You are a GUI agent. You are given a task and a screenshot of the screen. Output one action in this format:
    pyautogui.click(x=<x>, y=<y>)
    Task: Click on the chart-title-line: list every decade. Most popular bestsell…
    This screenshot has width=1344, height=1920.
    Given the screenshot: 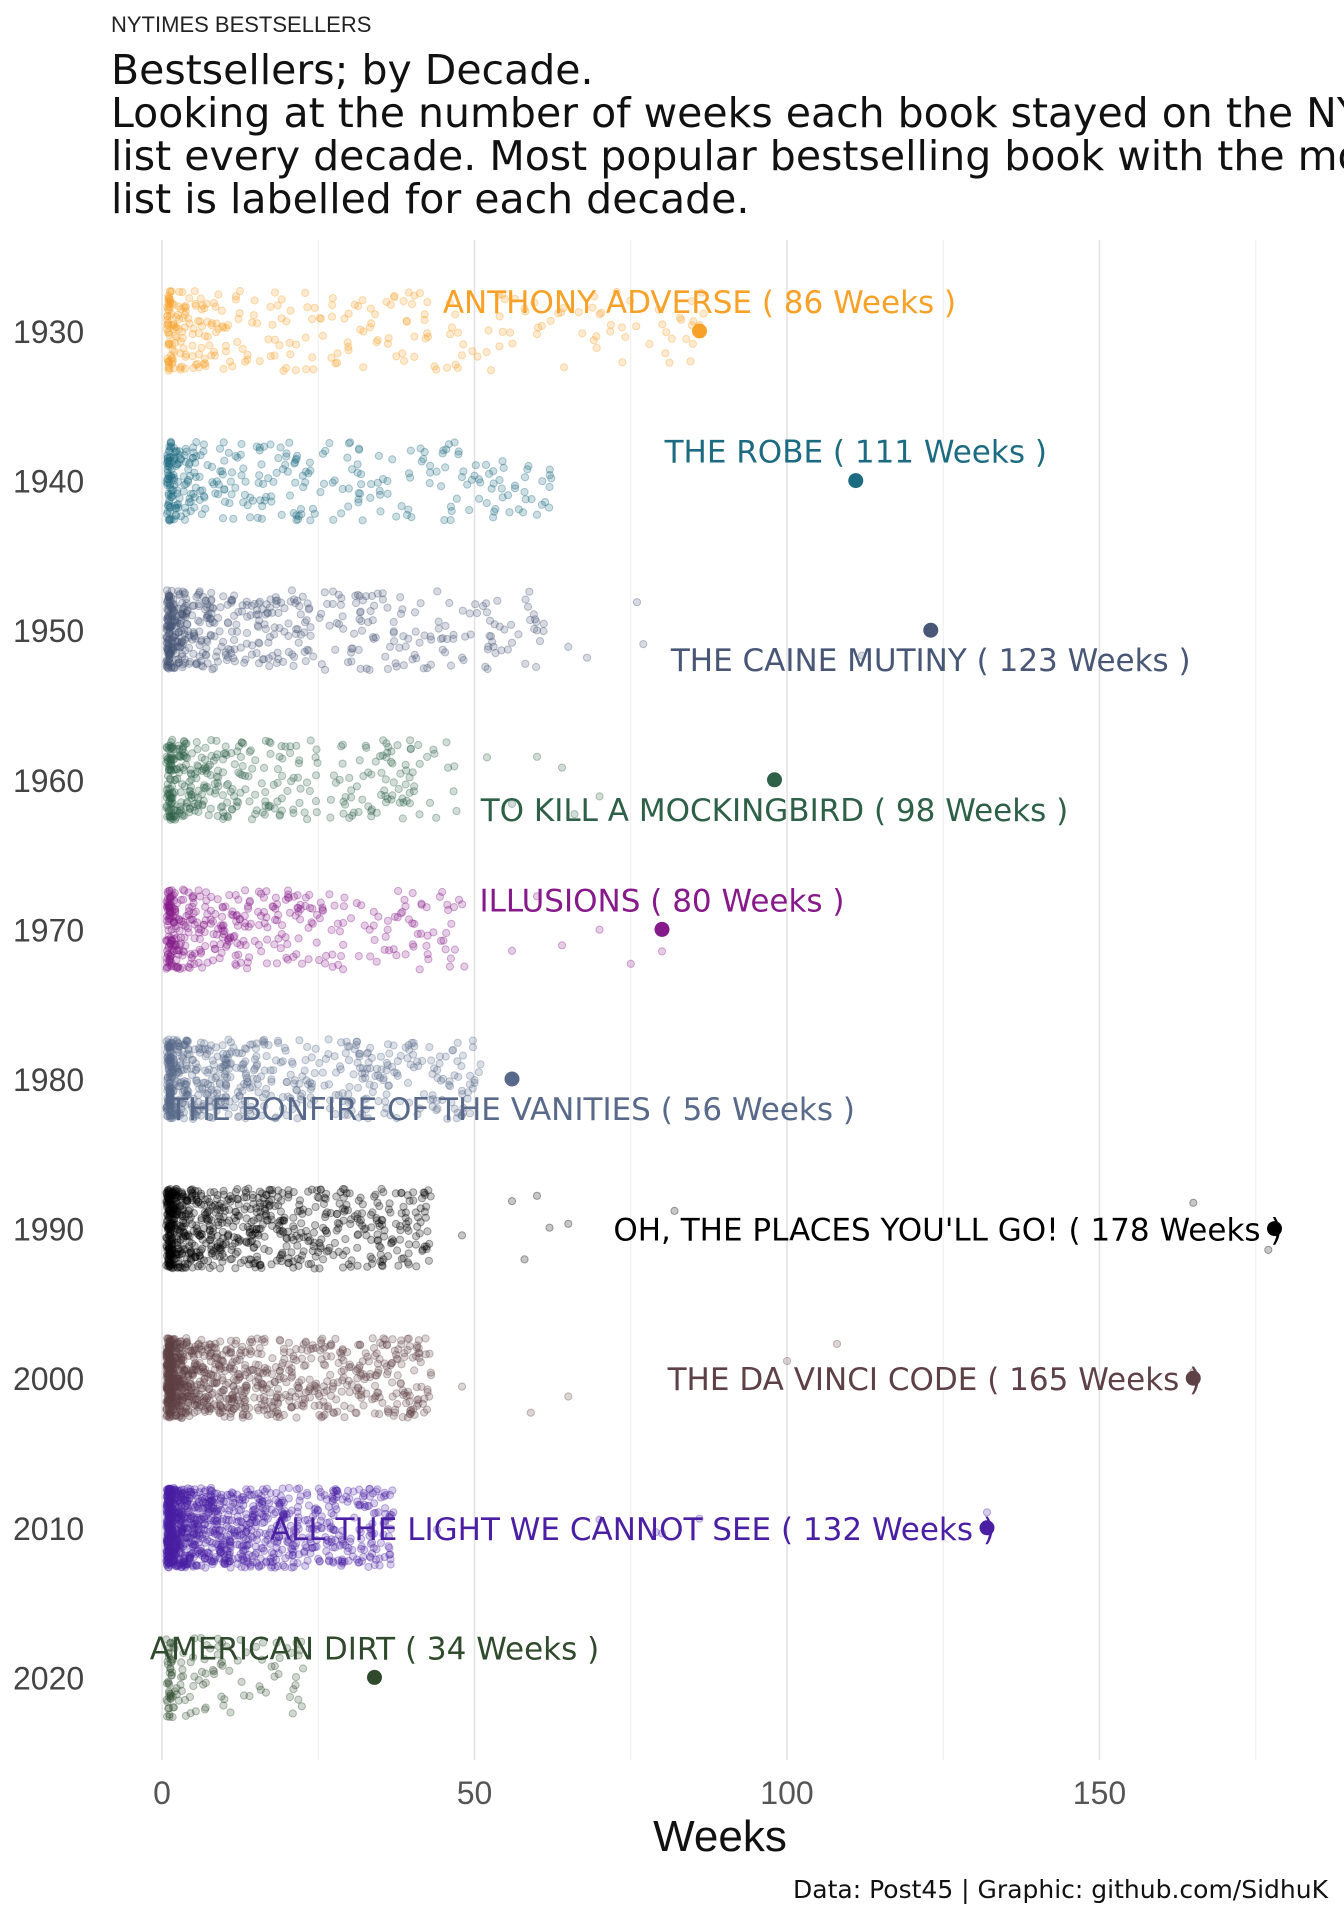 What is the action you would take?
    pyautogui.click(x=727, y=156)
    